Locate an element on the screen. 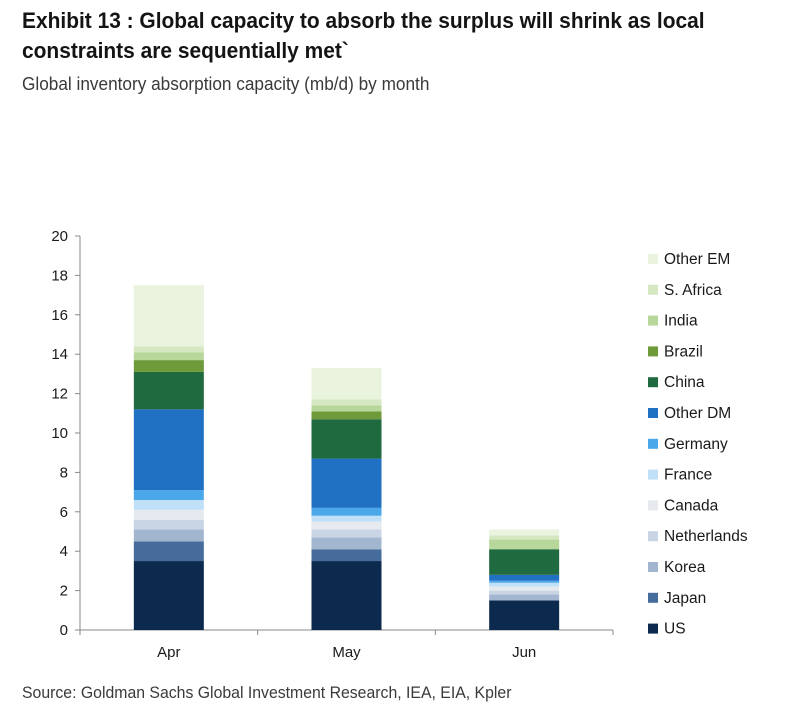  legend-label: China is located at coordinates (684, 382).